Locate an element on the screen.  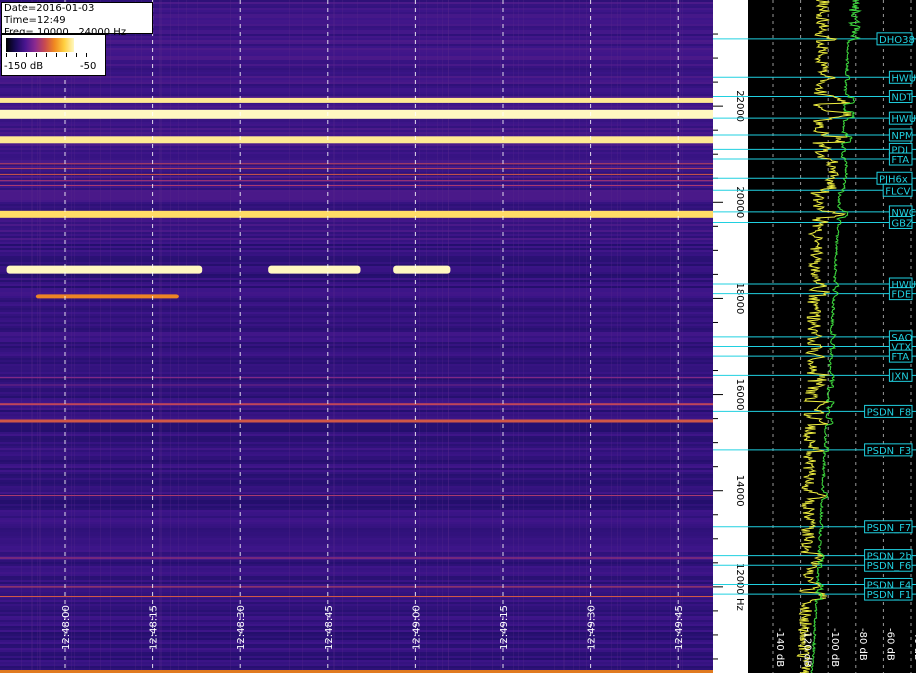
freq-tick-label: 18000 is located at coordinates (739, 299).